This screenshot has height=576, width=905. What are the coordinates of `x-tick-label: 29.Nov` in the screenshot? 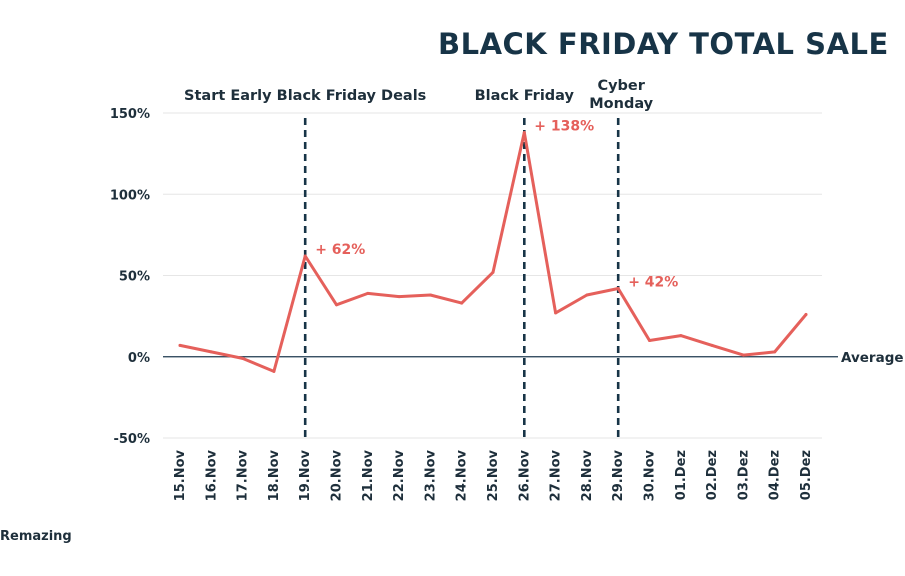 It's located at (618, 475).